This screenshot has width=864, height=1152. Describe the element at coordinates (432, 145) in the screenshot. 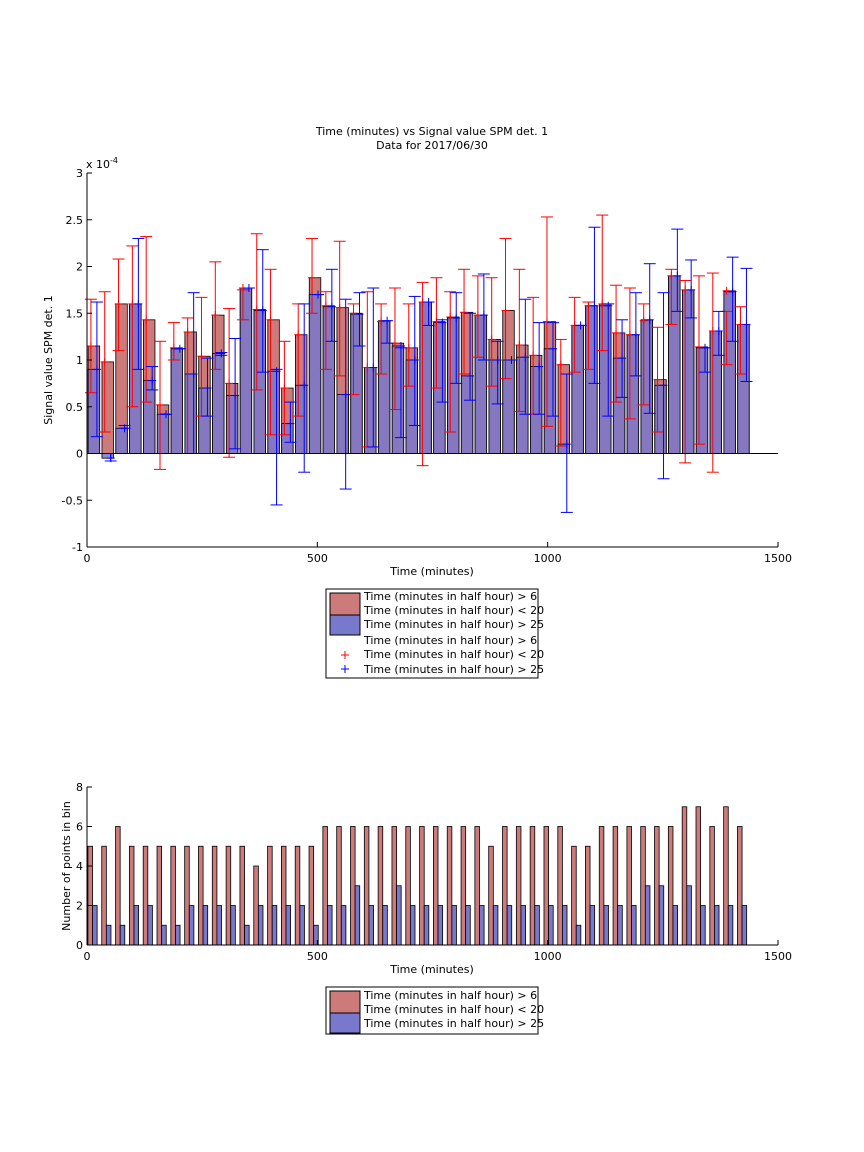

I see `figure-subtitle: Data for 2017/06/30` at that location.